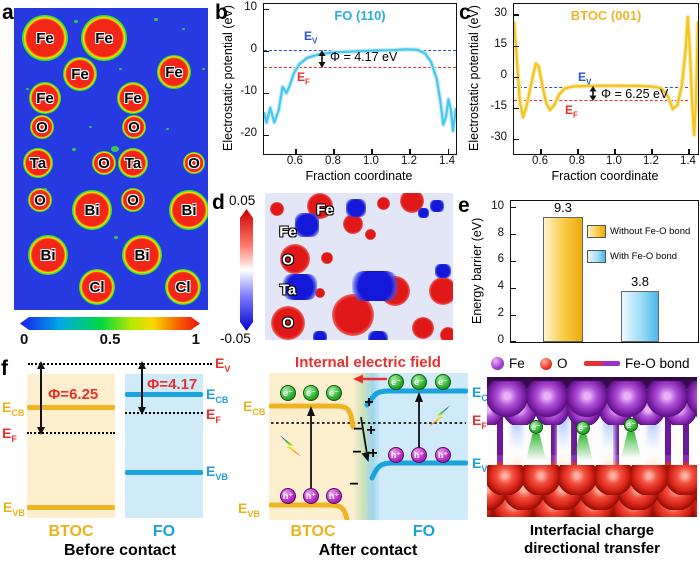 The width and height of the screenshot is (700, 561). What do you see at coordinates (576, 161) in the screenshot?
I see `x-tick-label: 0.8` at bounding box center [576, 161].